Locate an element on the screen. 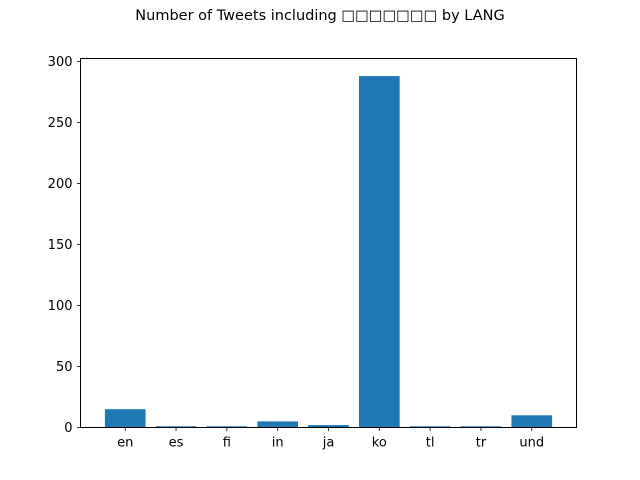  bar-tl is located at coordinates (430, 427).